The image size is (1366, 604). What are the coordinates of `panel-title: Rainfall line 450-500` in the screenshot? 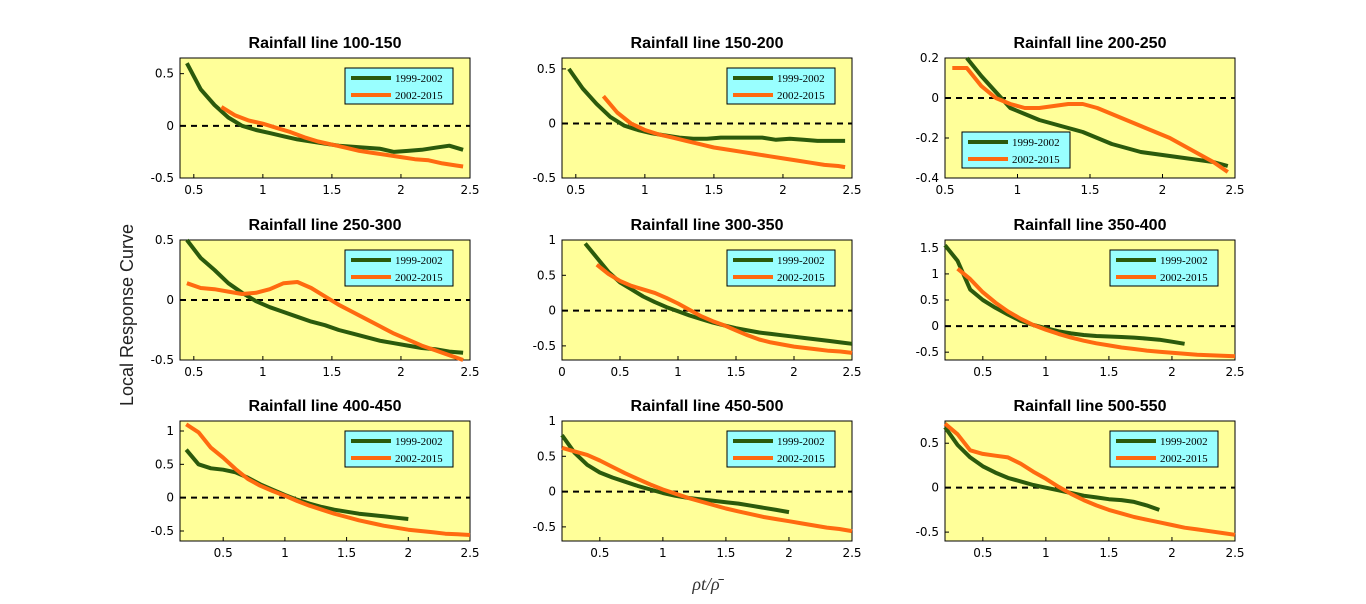 It's located at (707, 406).